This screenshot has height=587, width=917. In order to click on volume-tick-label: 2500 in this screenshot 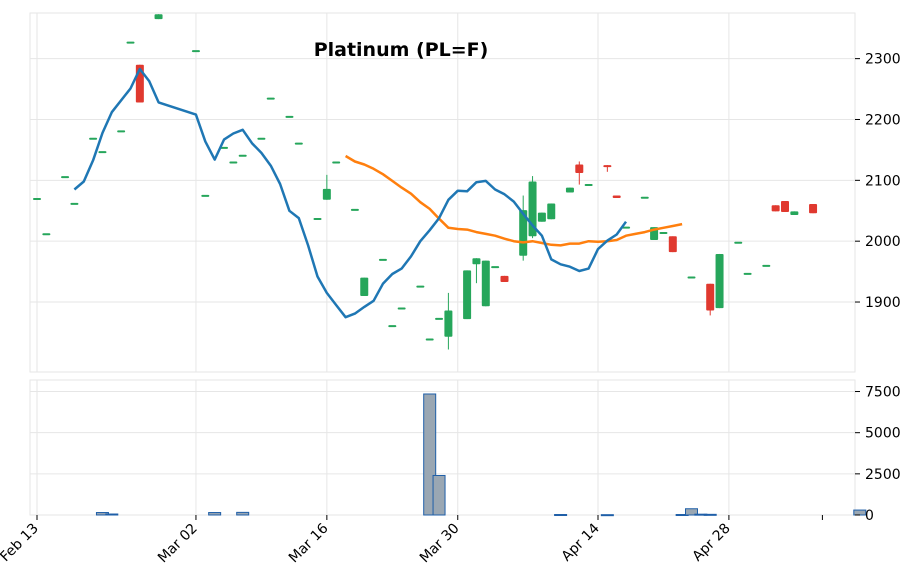, I will do `click(883, 475)`.